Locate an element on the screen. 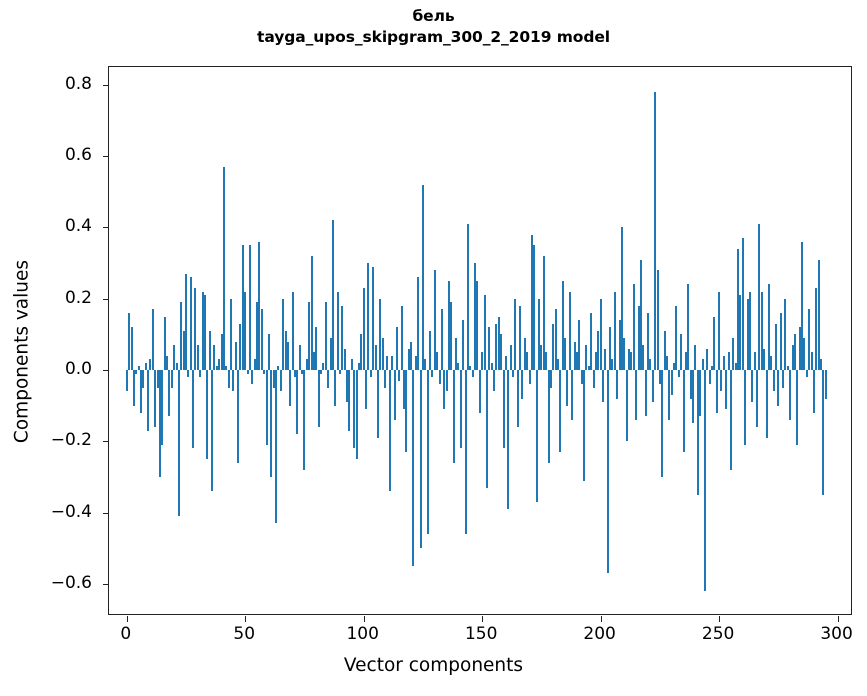  x-axis-label: Vector components is located at coordinates (433, 665).